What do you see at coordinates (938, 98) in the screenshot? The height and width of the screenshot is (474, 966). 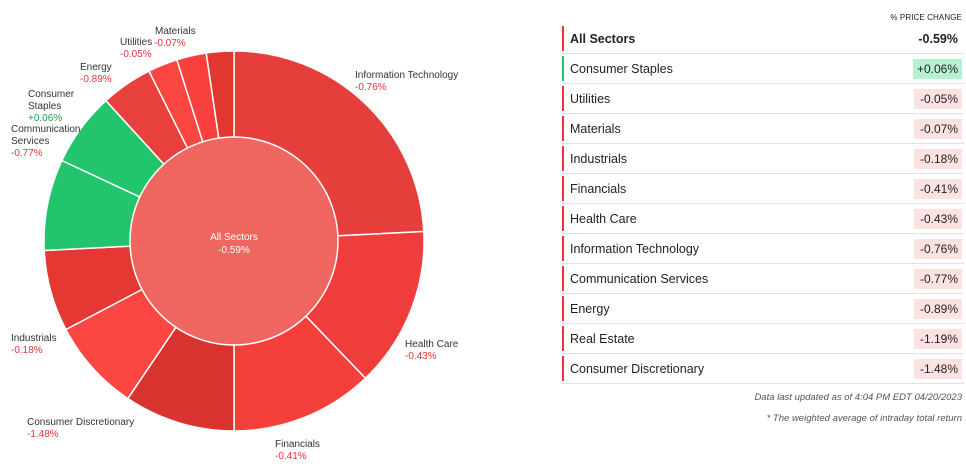 I see `row-value: -0.05%` at bounding box center [938, 98].